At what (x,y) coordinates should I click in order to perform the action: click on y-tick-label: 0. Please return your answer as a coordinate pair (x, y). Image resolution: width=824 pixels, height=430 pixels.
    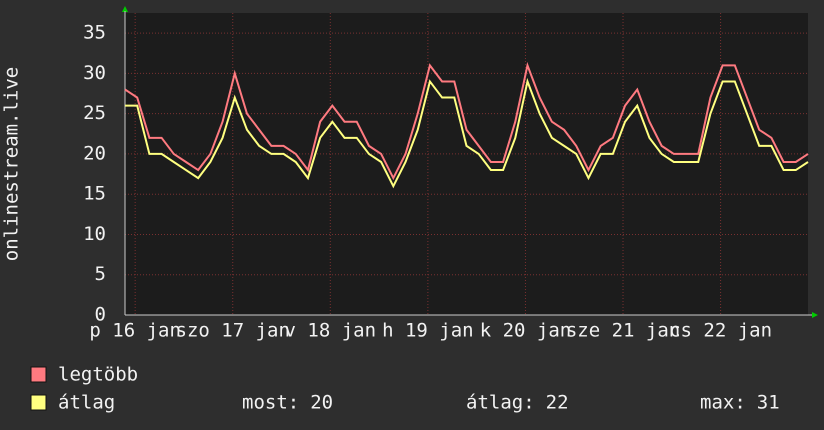
    Looking at the image, I should click on (100, 315).